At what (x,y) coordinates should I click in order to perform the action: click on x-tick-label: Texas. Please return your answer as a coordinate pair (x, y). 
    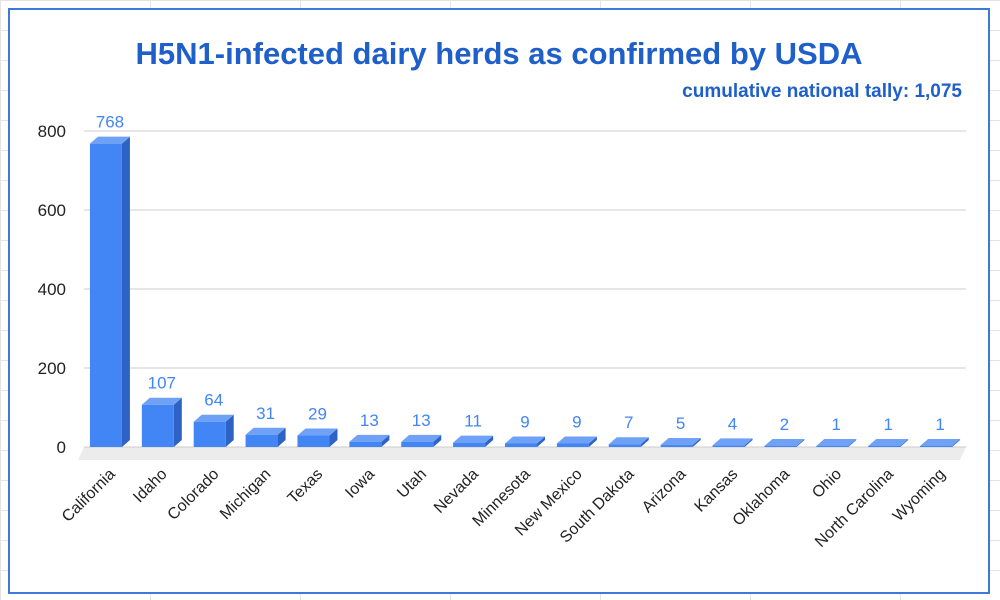
    Looking at the image, I should click on (306, 487).